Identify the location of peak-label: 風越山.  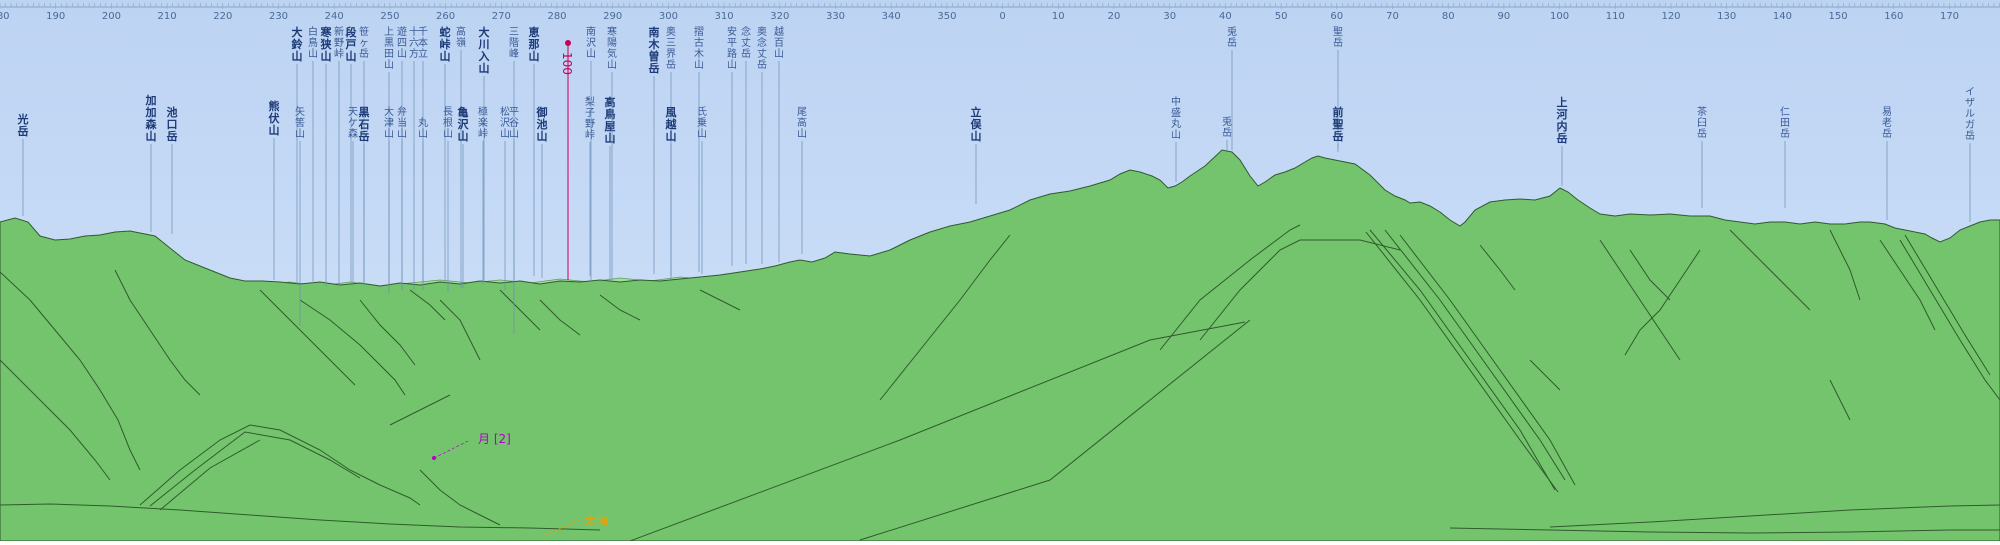
(671, 193).